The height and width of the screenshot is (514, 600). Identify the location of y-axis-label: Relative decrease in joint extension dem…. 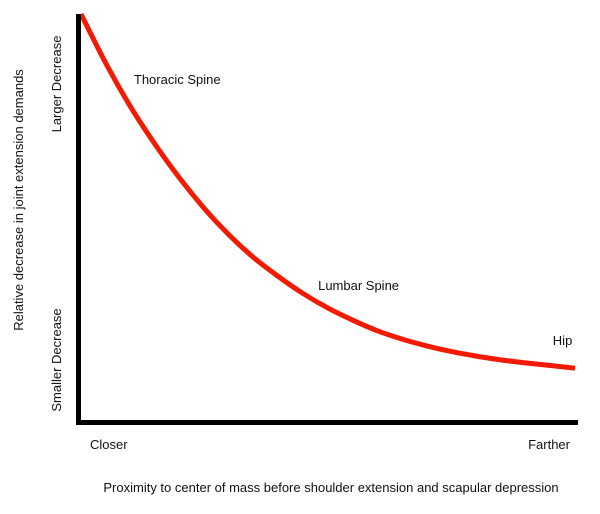
(18, 200).